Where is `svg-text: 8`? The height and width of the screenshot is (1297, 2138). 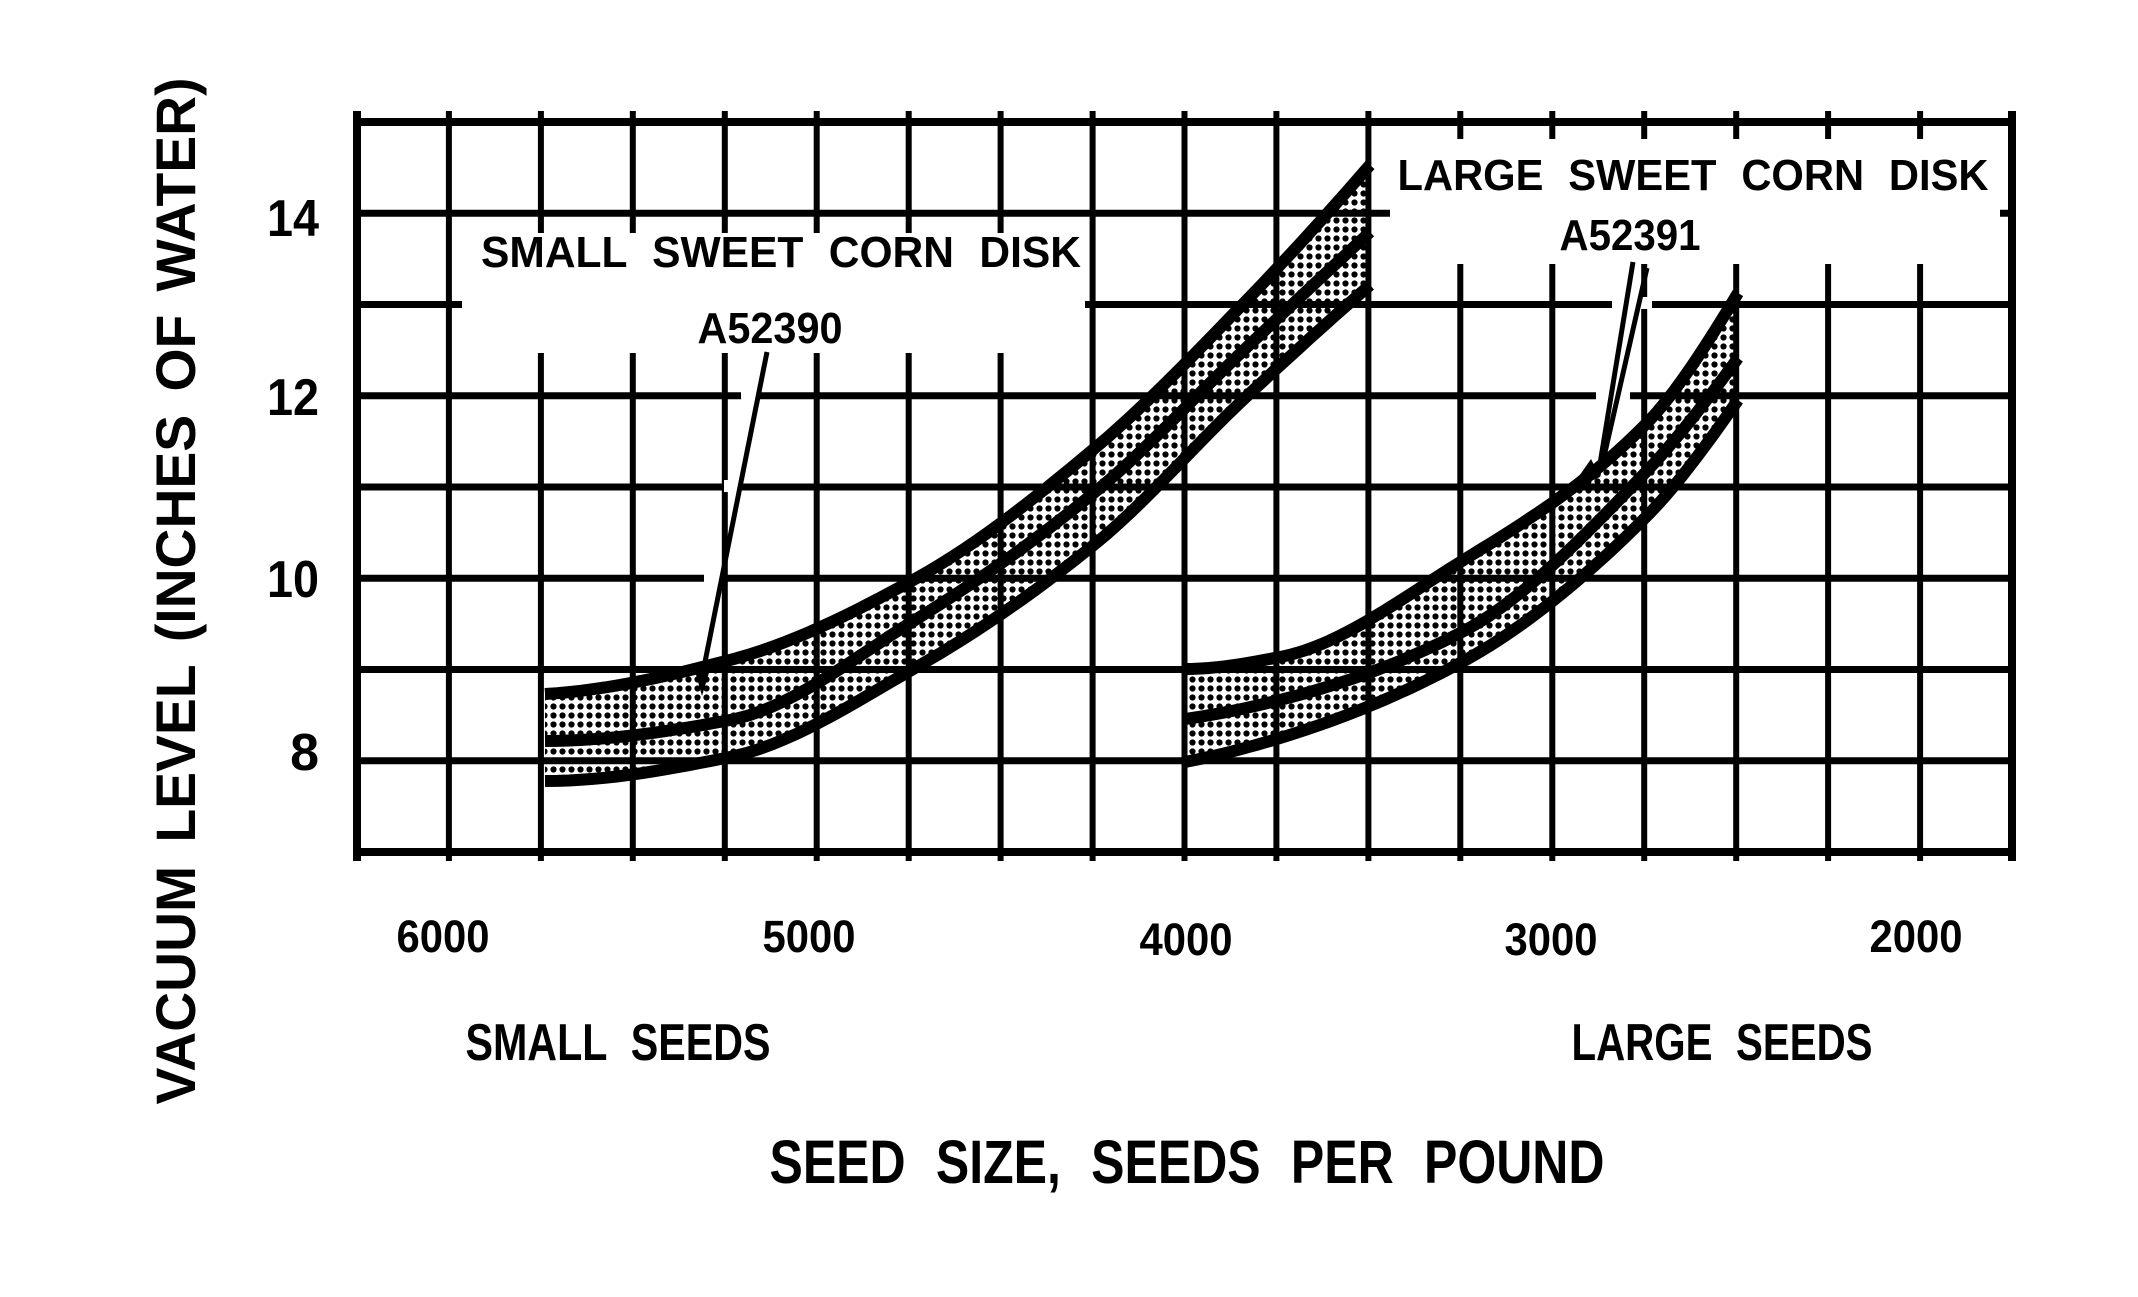 svg-text: 8 is located at coordinates (304, 753).